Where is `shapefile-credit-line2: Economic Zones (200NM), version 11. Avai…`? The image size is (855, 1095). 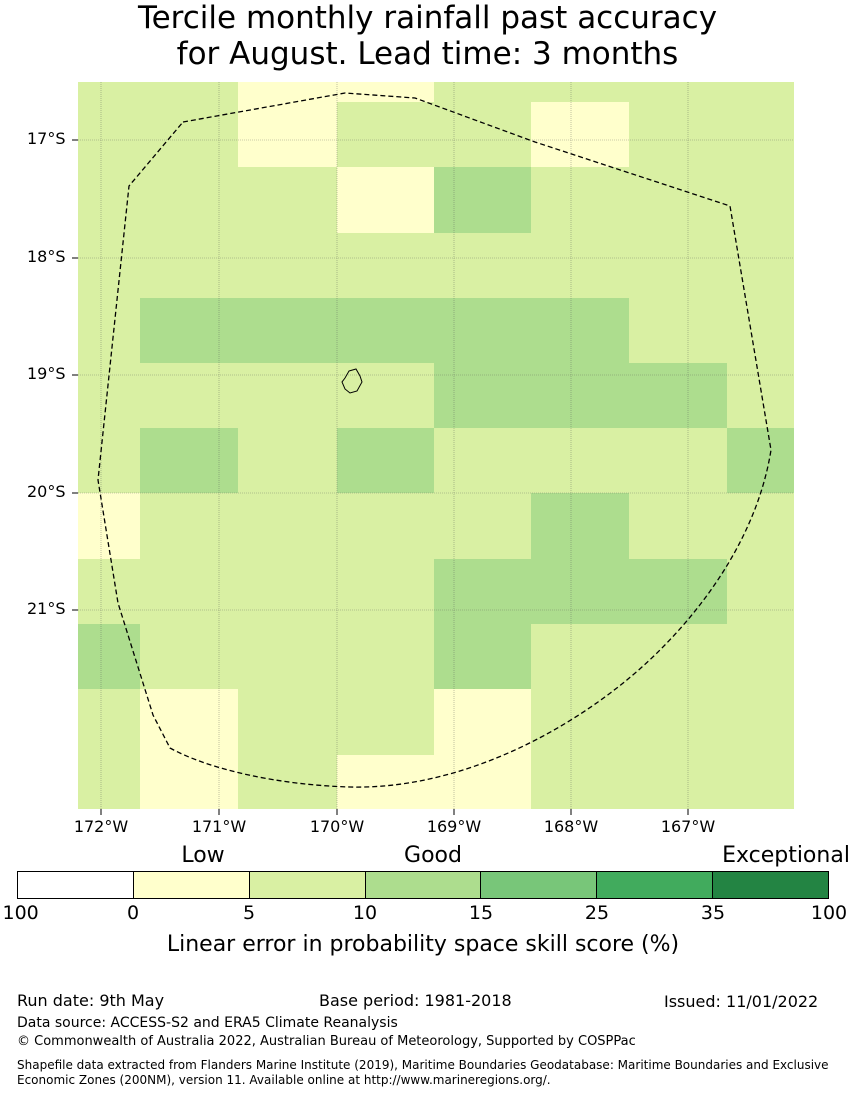
shapefile-credit-line2: Economic Zones (200NM), version 11. Avai… is located at coordinates (284, 1080).